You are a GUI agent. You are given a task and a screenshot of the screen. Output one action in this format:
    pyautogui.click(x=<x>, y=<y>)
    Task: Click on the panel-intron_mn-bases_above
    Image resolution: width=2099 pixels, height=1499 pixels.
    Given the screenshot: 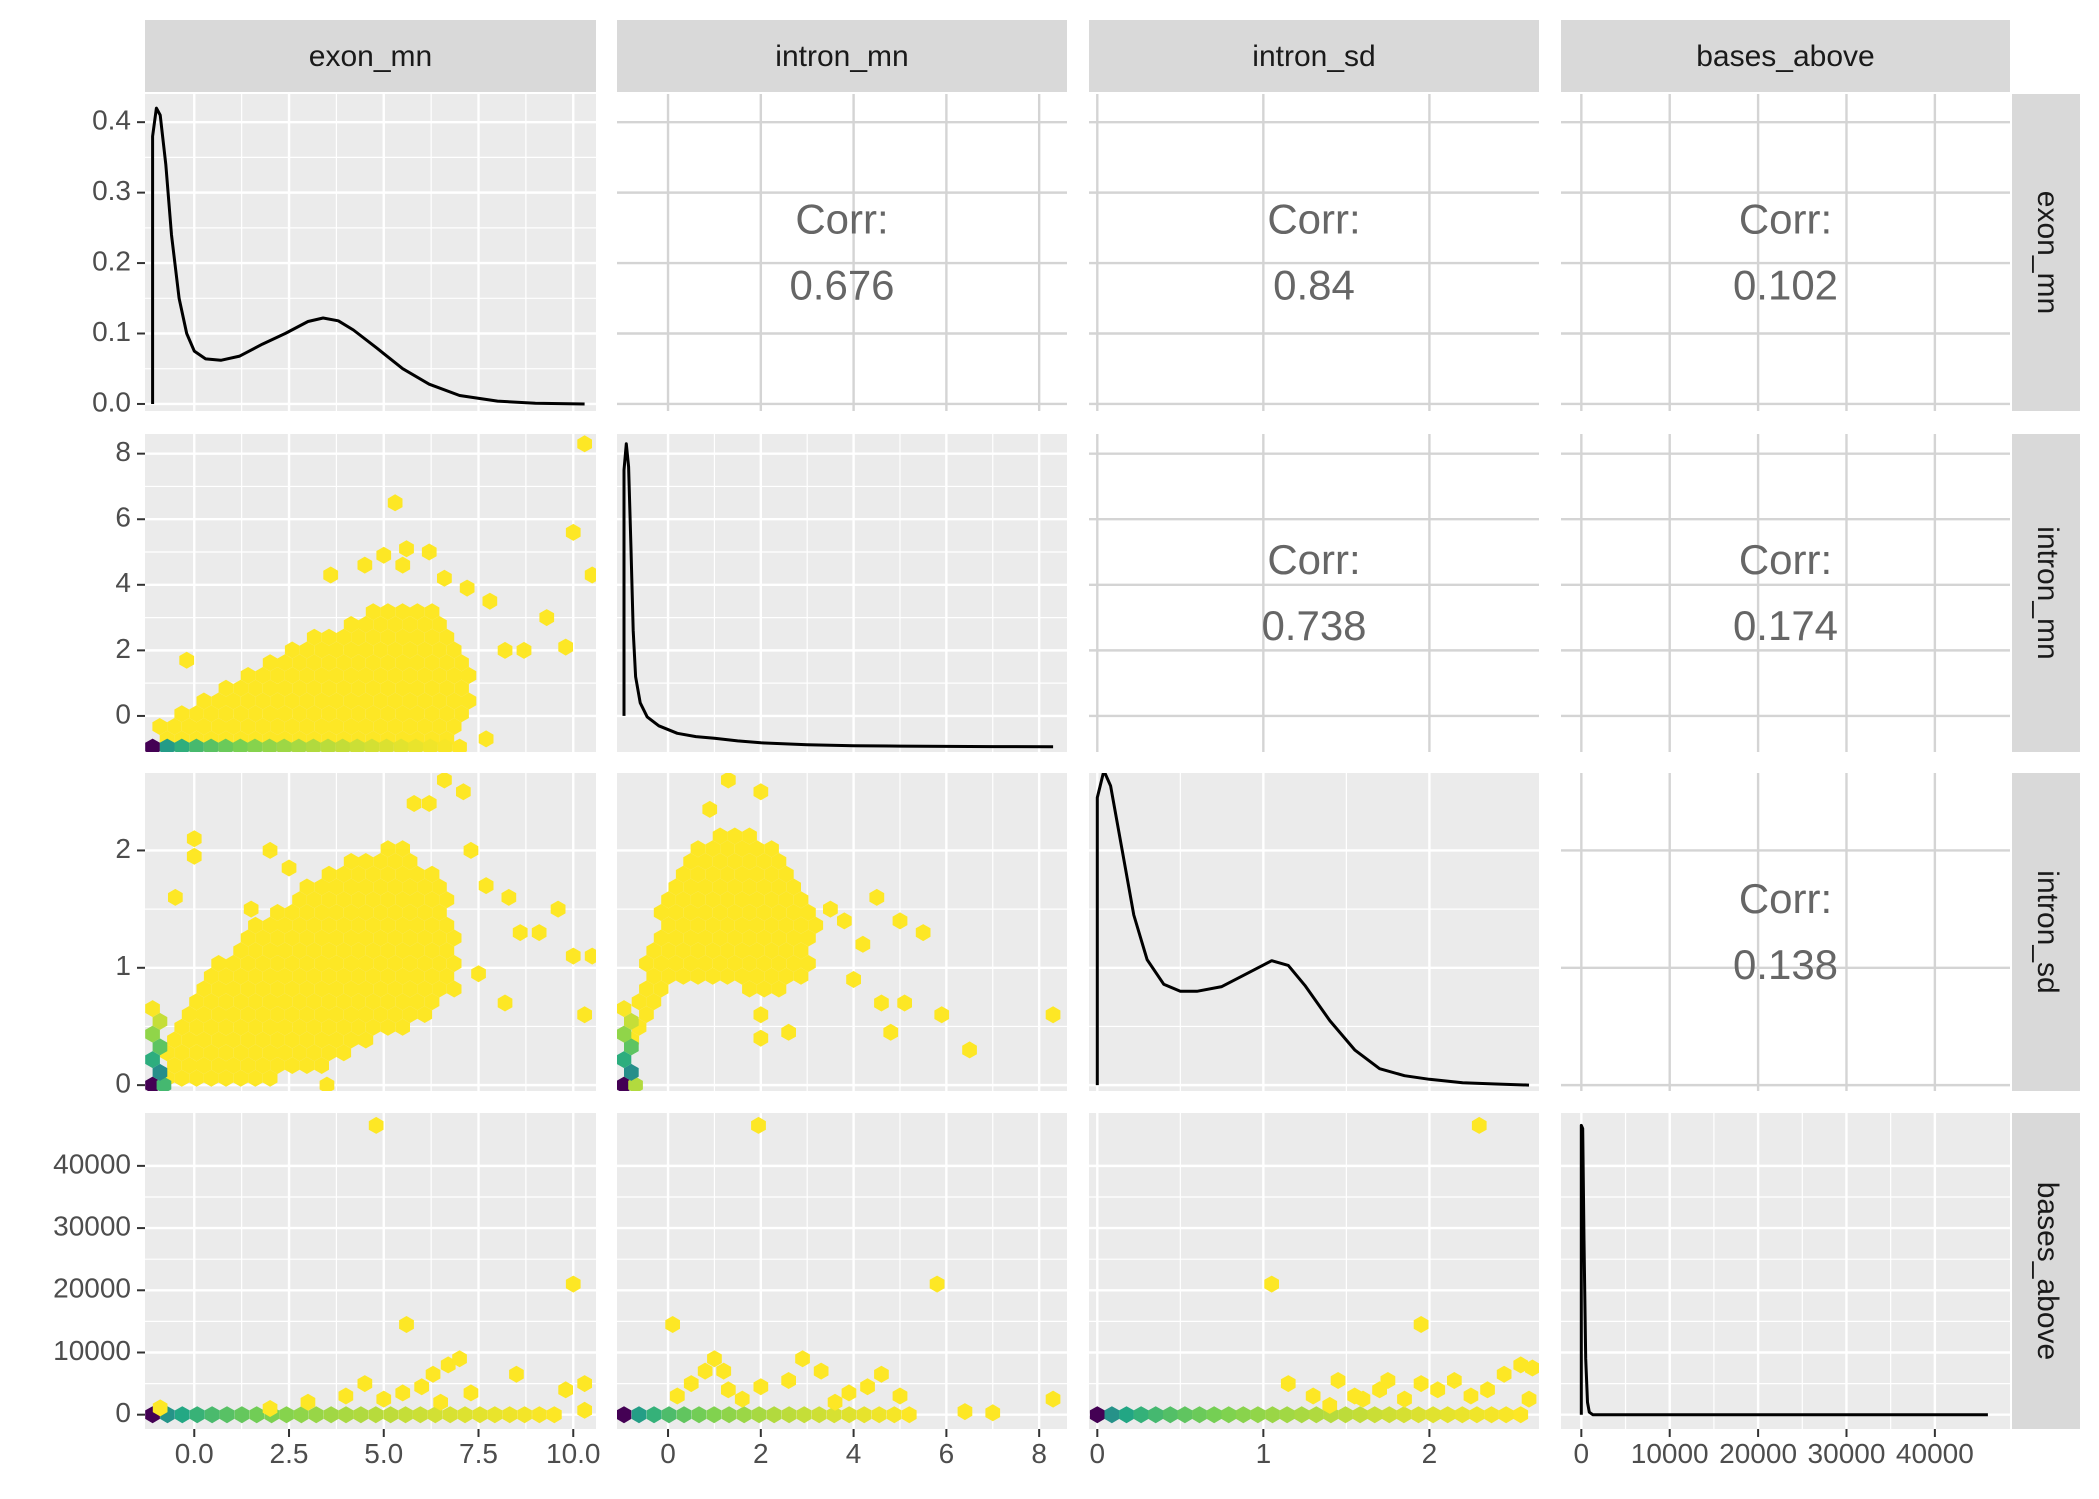 What is the action you would take?
    pyautogui.click(x=1785, y=593)
    